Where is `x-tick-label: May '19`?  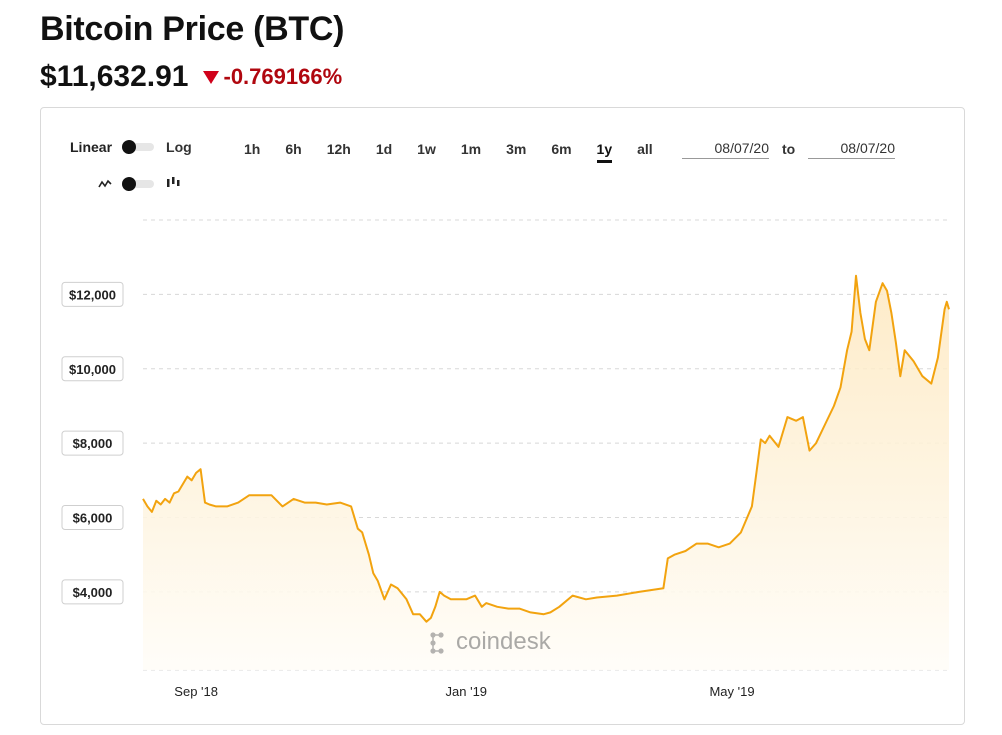
x-tick-label: May '19 is located at coordinates (731, 691).